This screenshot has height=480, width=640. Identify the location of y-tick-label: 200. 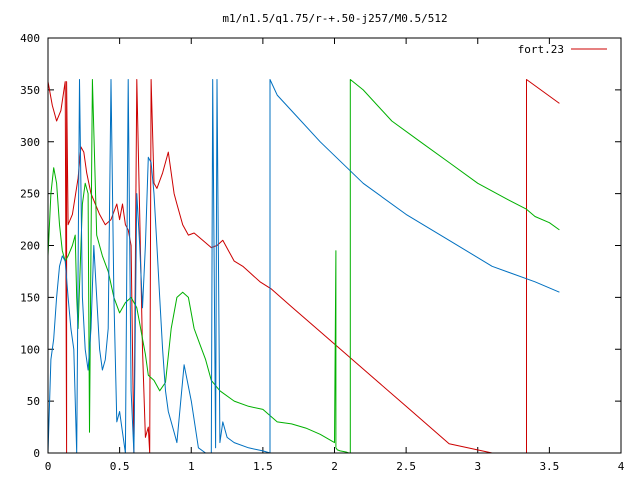
(30, 246).